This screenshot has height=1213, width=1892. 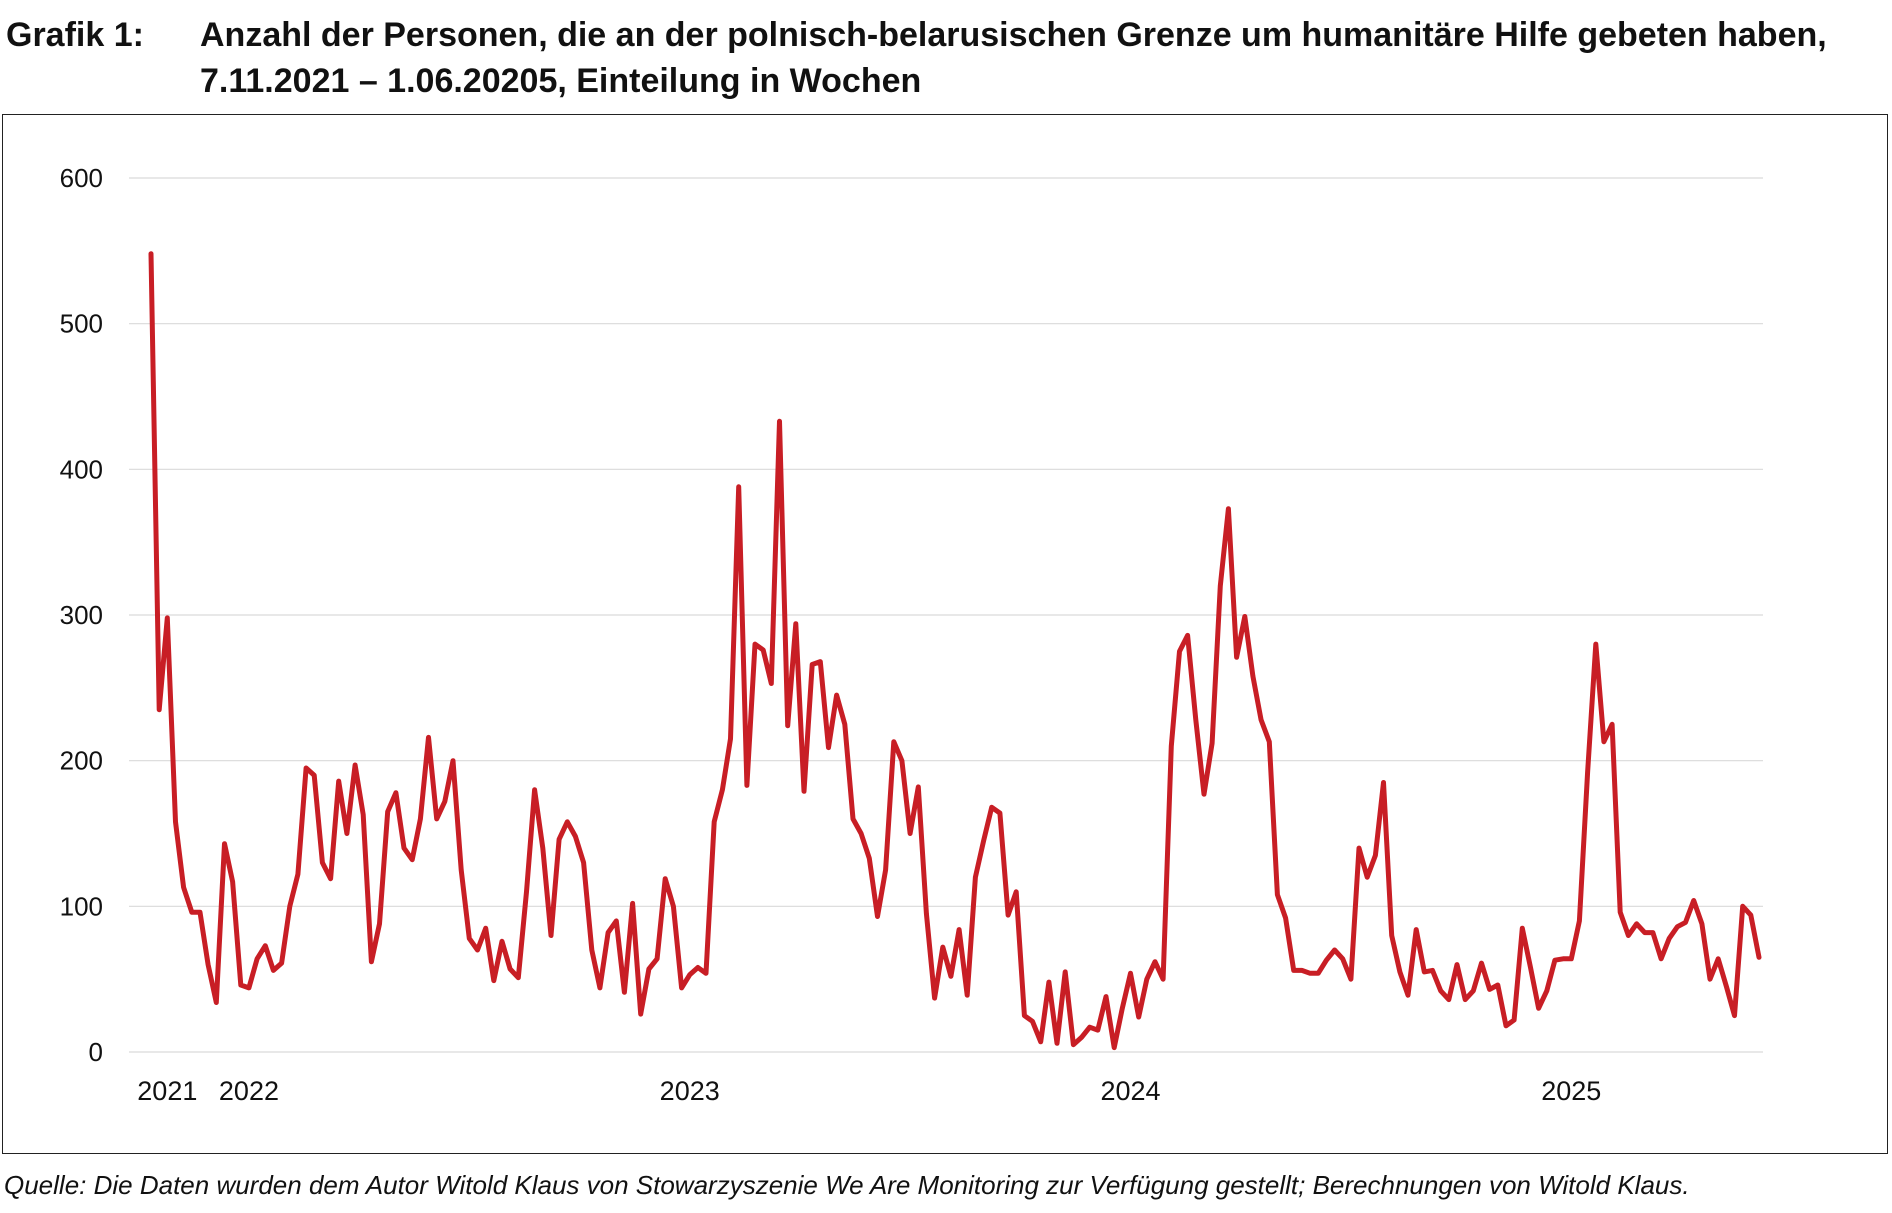 I want to click on y-axis-ticks: 0 100 200 300 400 500 600, so click(x=81, y=615).